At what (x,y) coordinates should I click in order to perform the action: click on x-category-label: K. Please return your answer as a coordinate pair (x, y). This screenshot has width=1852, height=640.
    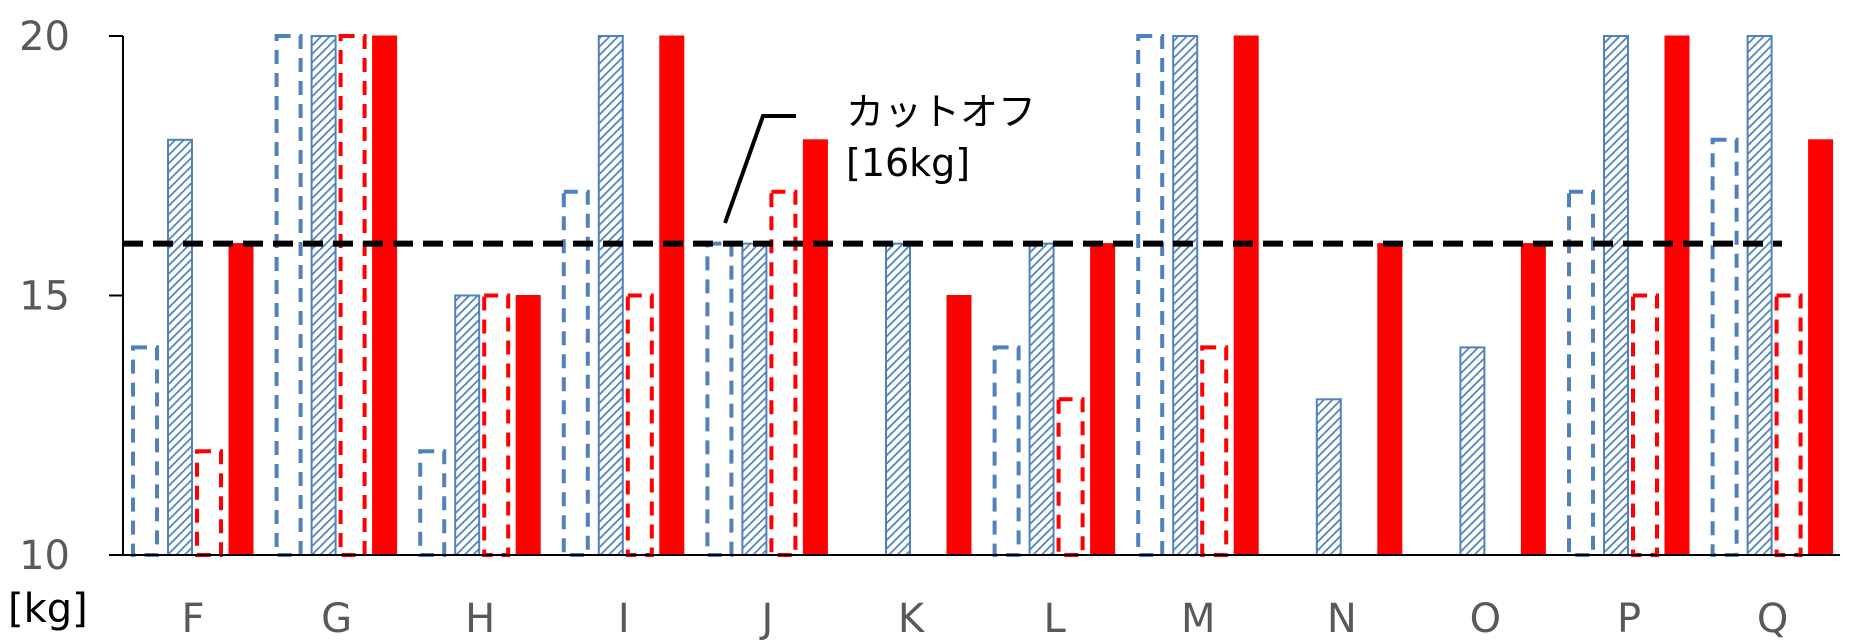
    Looking at the image, I should click on (912, 618).